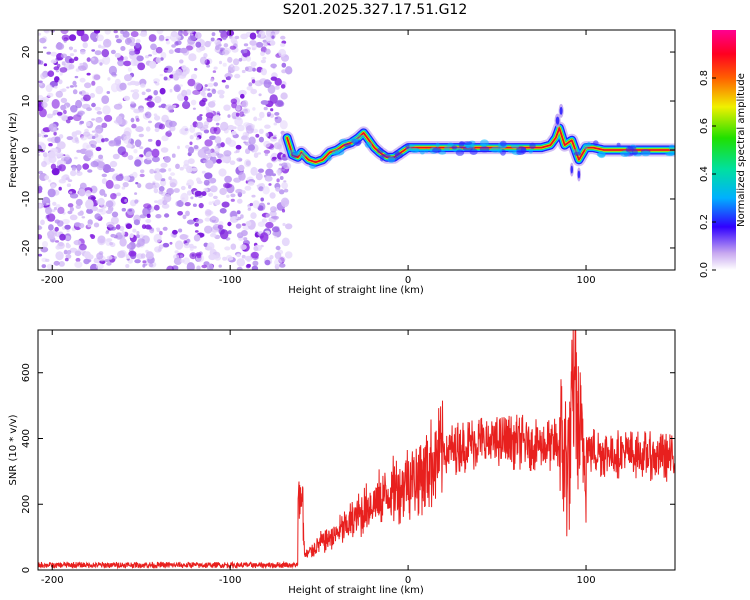 The width and height of the screenshot is (750, 600). What do you see at coordinates (356, 590) in the screenshot?
I see `snr-xlabel: Height of straight line (km)` at bounding box center [356, 590].